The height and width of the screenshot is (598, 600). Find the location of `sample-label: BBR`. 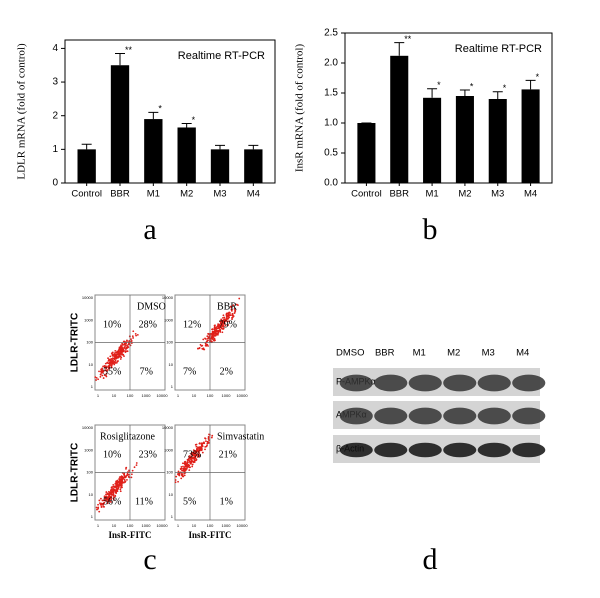

sample-label: BBR is located at coordinates (227, 306).